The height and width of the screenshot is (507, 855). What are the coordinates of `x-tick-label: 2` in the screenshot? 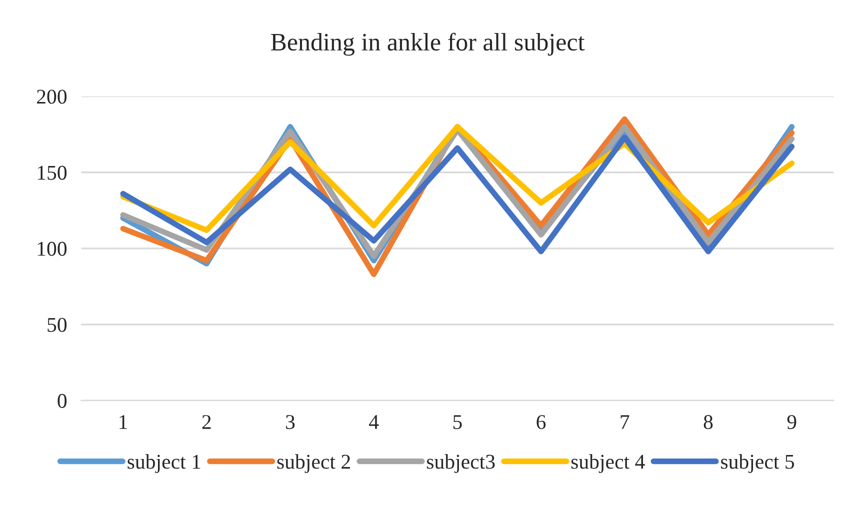 It's located at (206, 422).